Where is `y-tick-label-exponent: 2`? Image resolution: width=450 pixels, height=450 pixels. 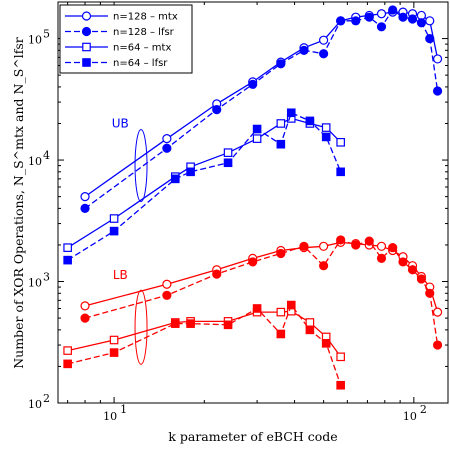
y-tick-label-exponent: 2 is located at coordinates (46, 398).